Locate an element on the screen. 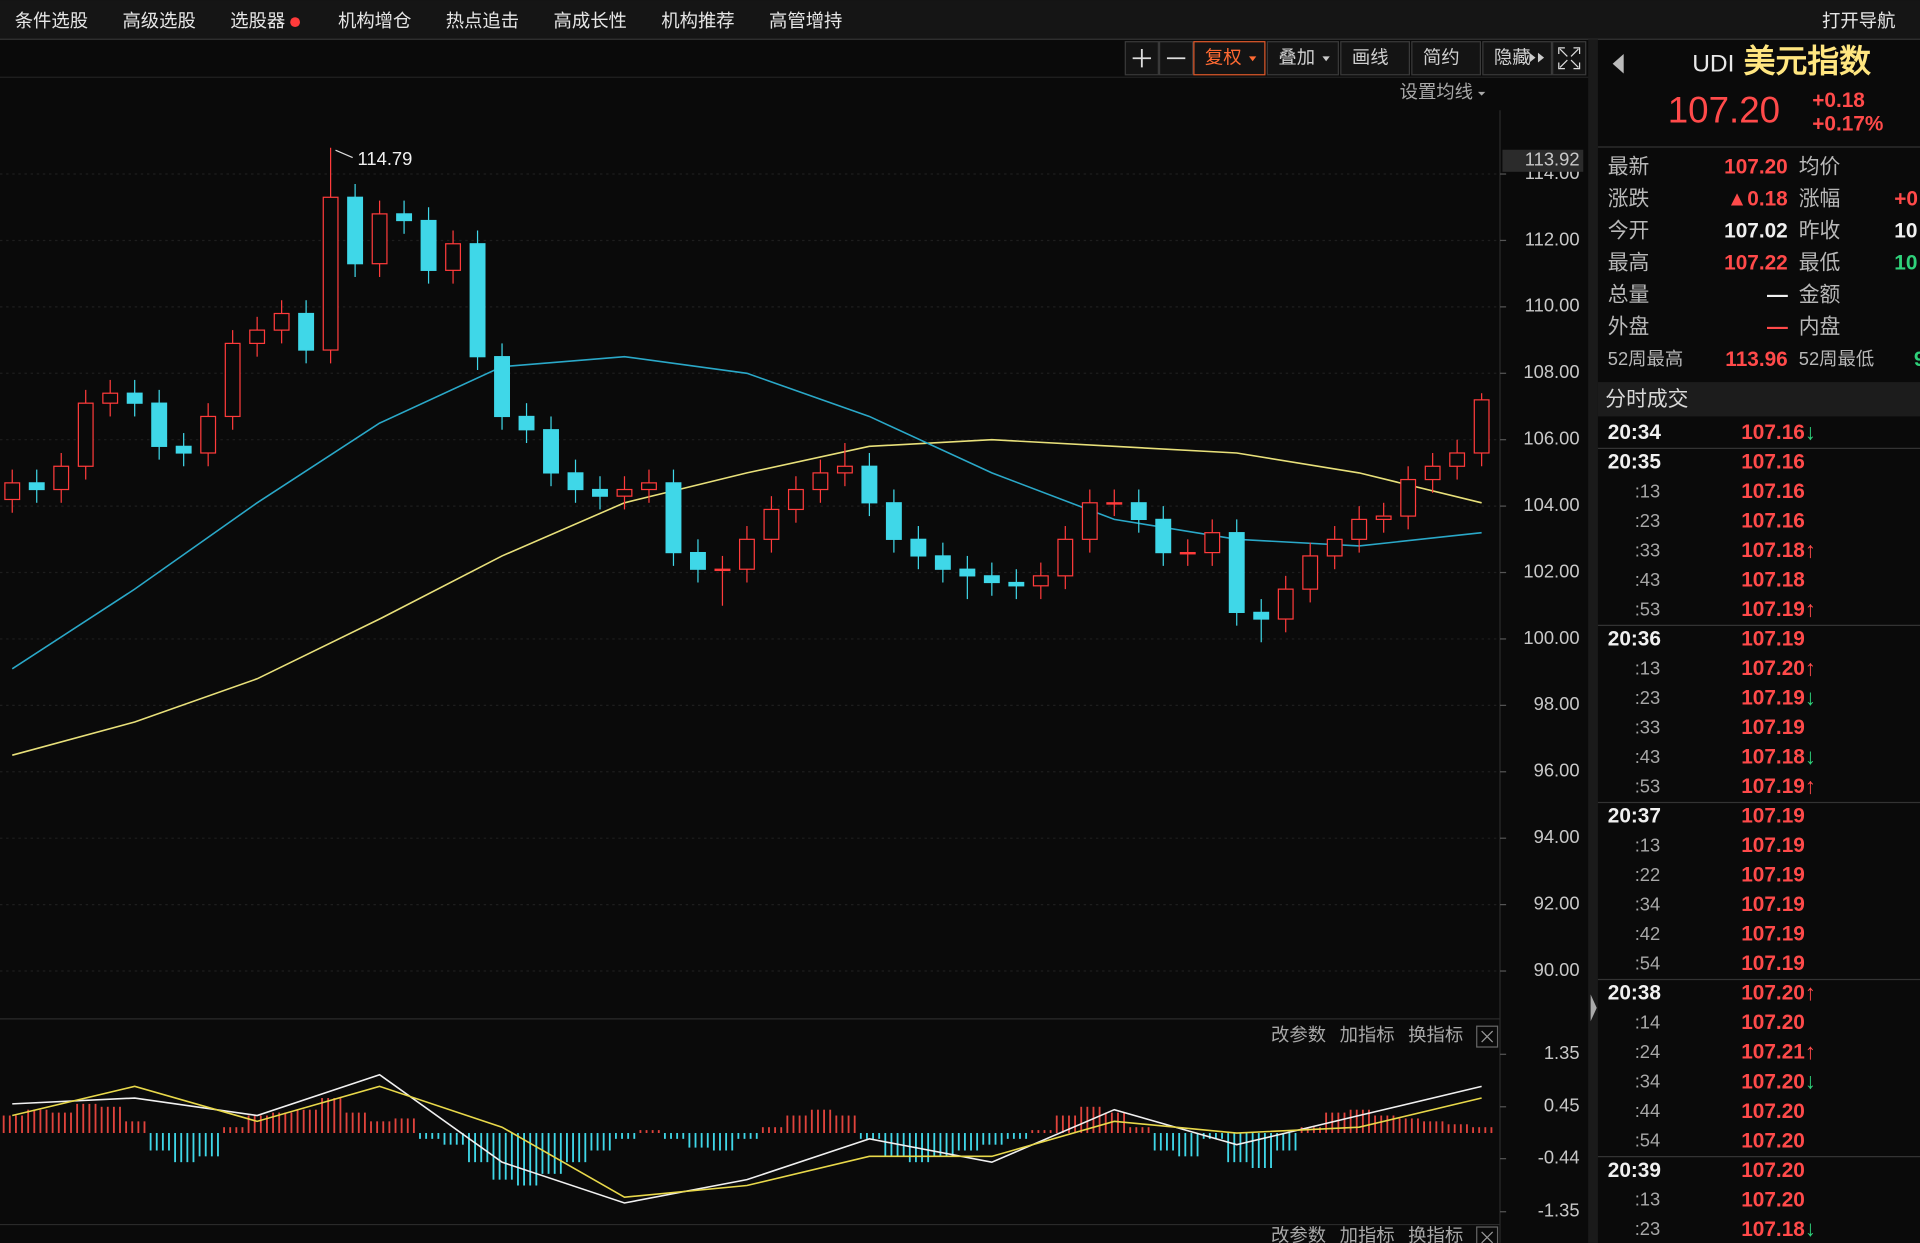 The height and width of the screenshot is (1243, 1920). menu-item: 热点追击 is located at coordinates (482, 20).